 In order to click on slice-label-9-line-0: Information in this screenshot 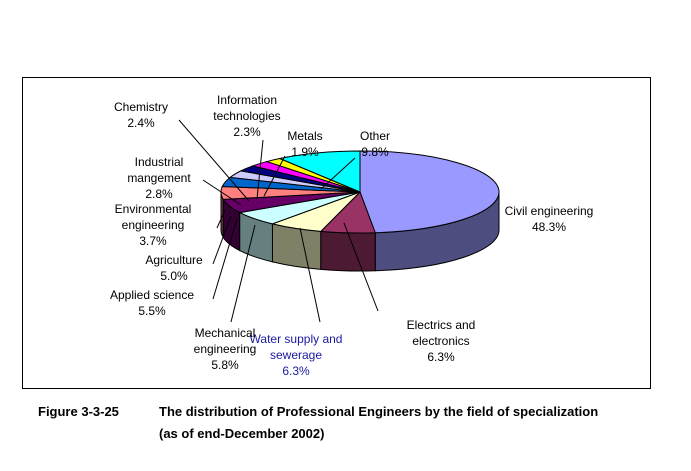, I will do `click(247, 100)`.